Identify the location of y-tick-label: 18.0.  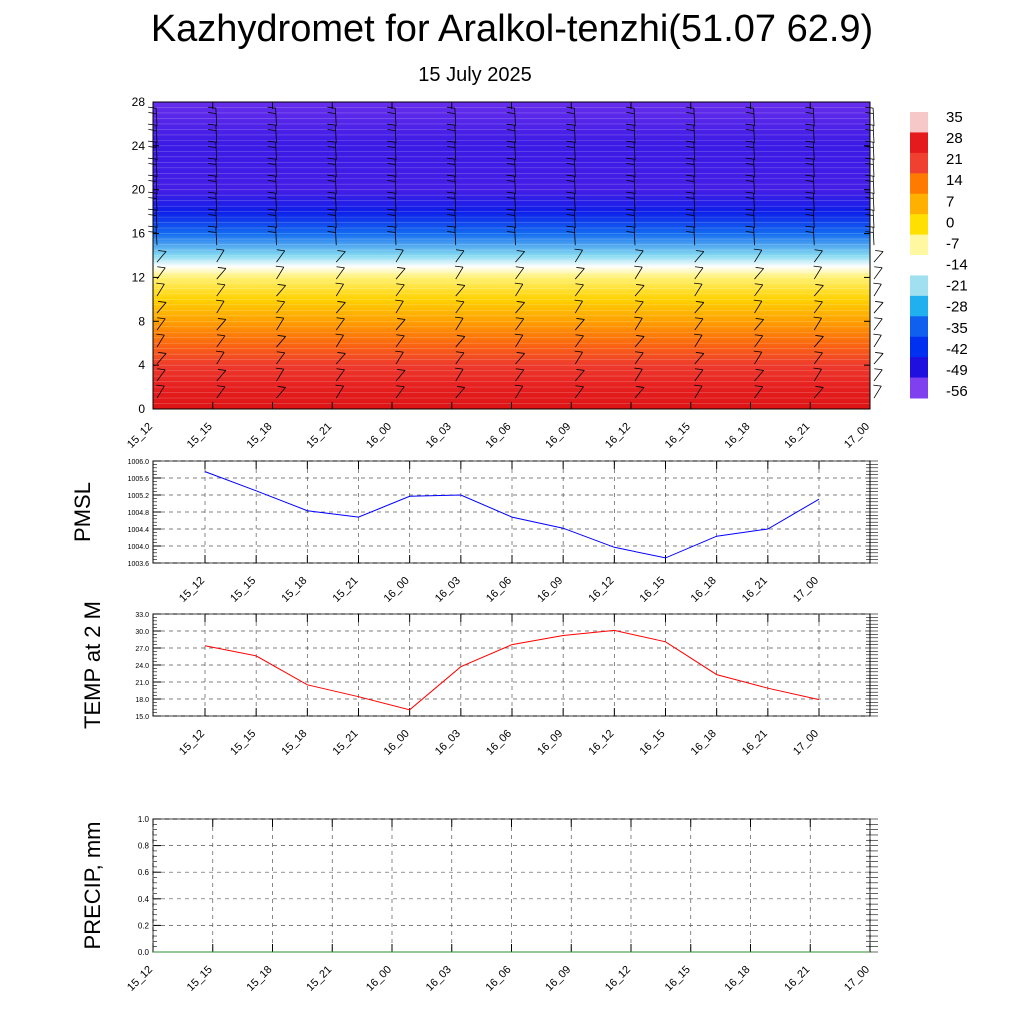
(142, 700).